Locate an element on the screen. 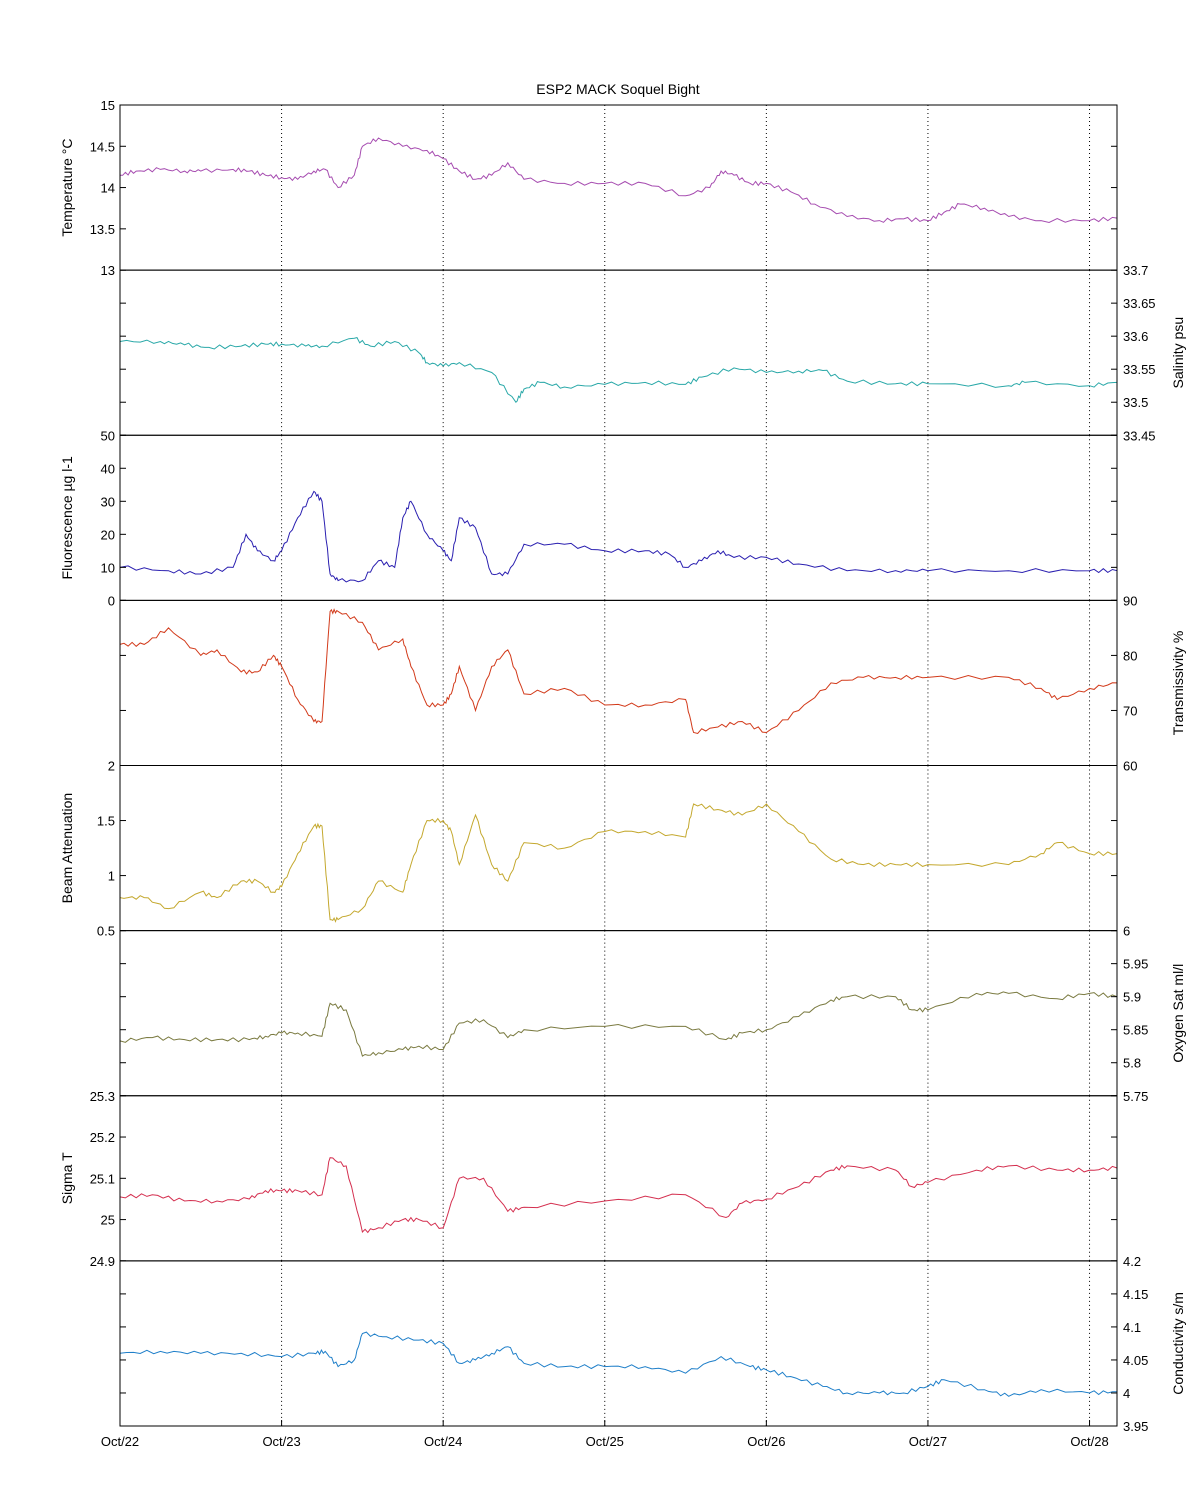 This screenshot has height=1501, width=1200. y-tick-label: 1.5 is located at coordinates (106, 821).